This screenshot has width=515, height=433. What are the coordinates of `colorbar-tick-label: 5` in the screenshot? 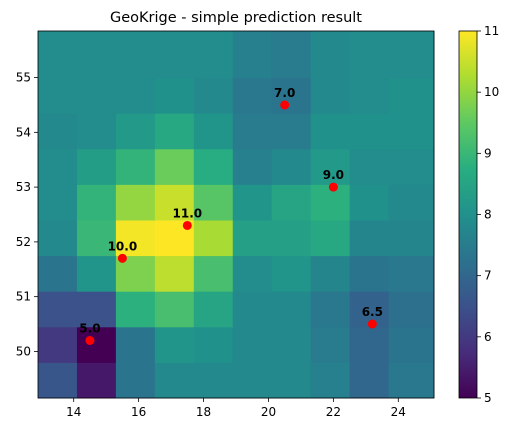 It's located at (488, 398).